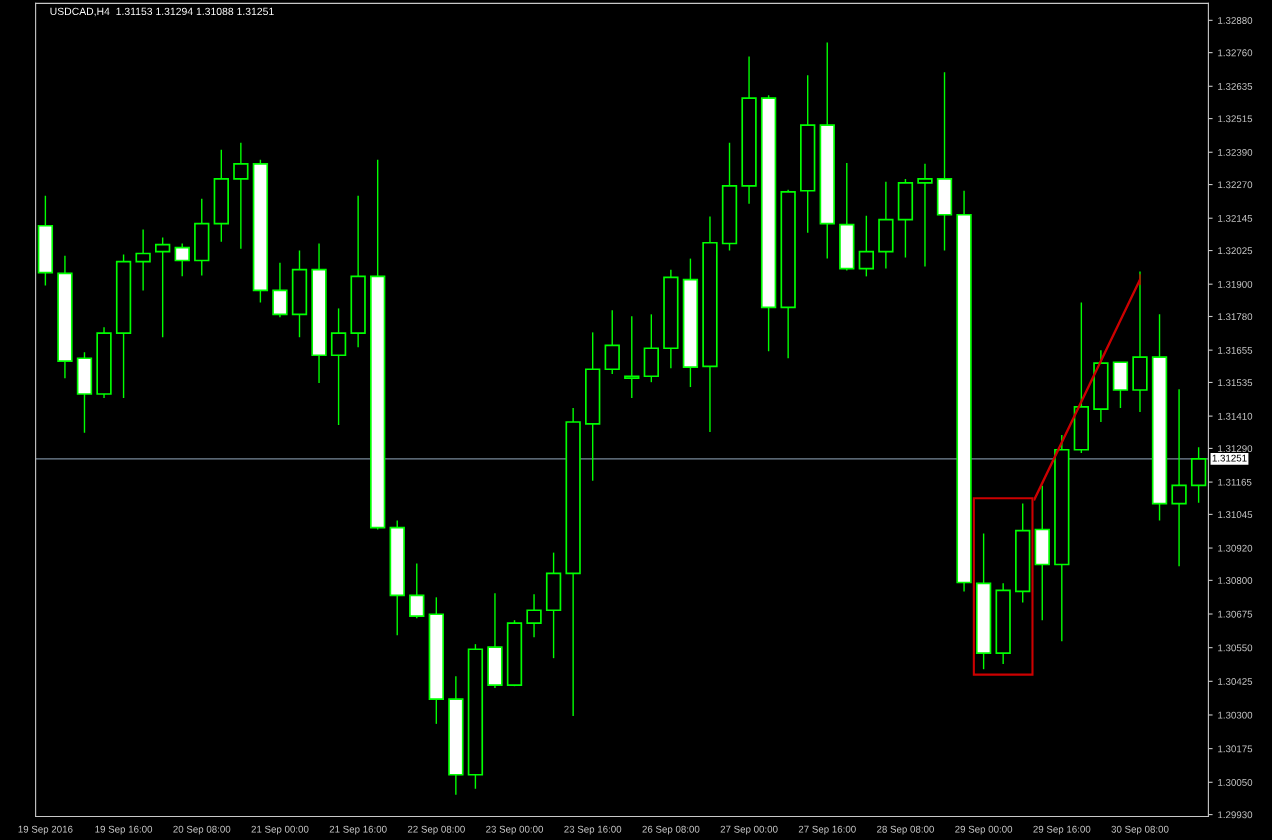  I want to click on x-tick-label: 21 Sep 16:00, so click(358, 830).